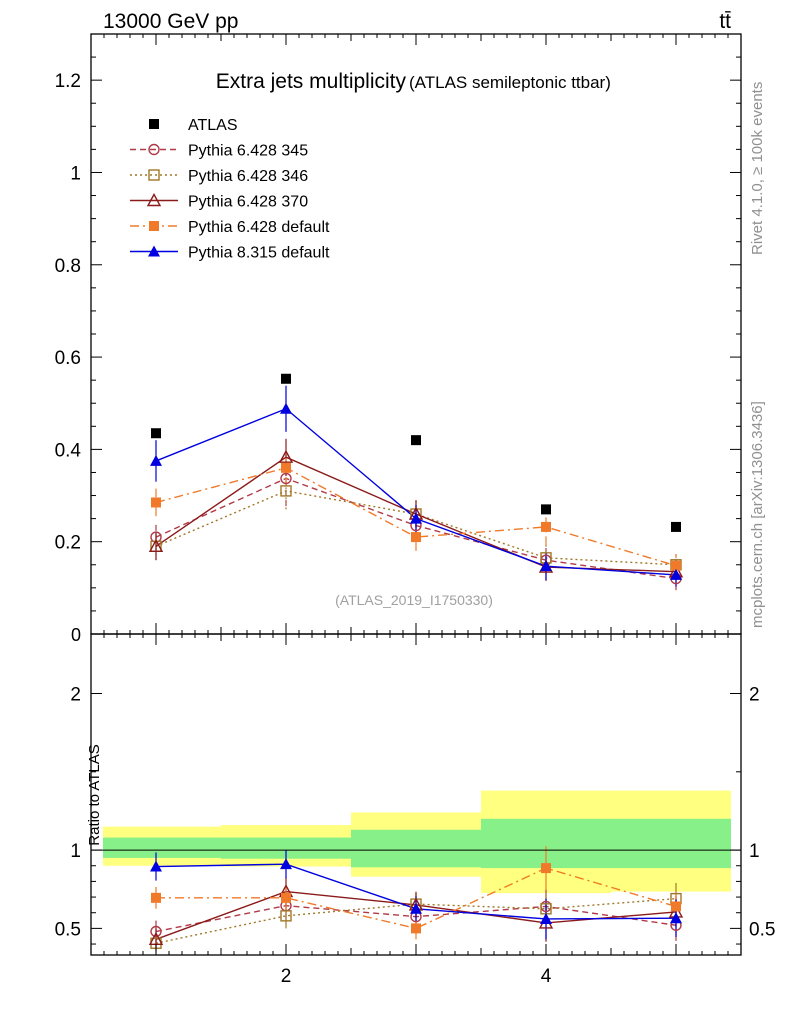 The width and height of the screenshot is (786, 1024). Describe the element at coordinates (757, 514) in the screenshot. I see `mcplots-reference-label: mcplots.cern.ch [arXiv:1306.3436]` at that location.